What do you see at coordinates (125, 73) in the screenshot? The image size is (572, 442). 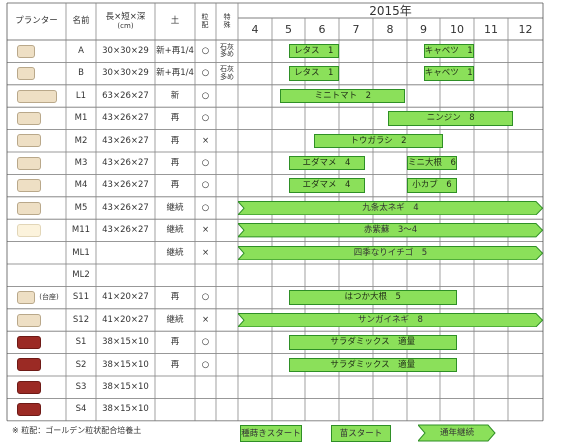 I see `row-size: 30×30×29` at bounding box center [125, 73].